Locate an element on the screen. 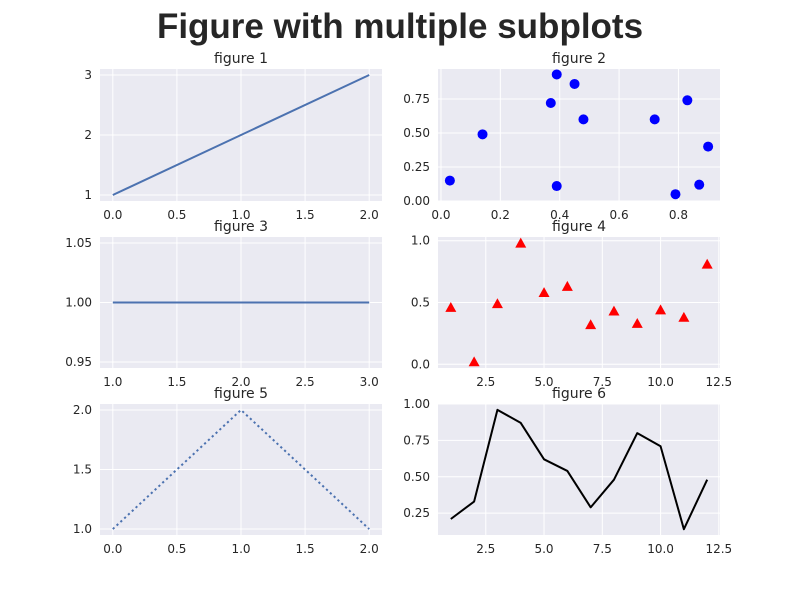 The image size is (800, 600). y-tick-label-1: 1 is located at coordinates (88, 195).